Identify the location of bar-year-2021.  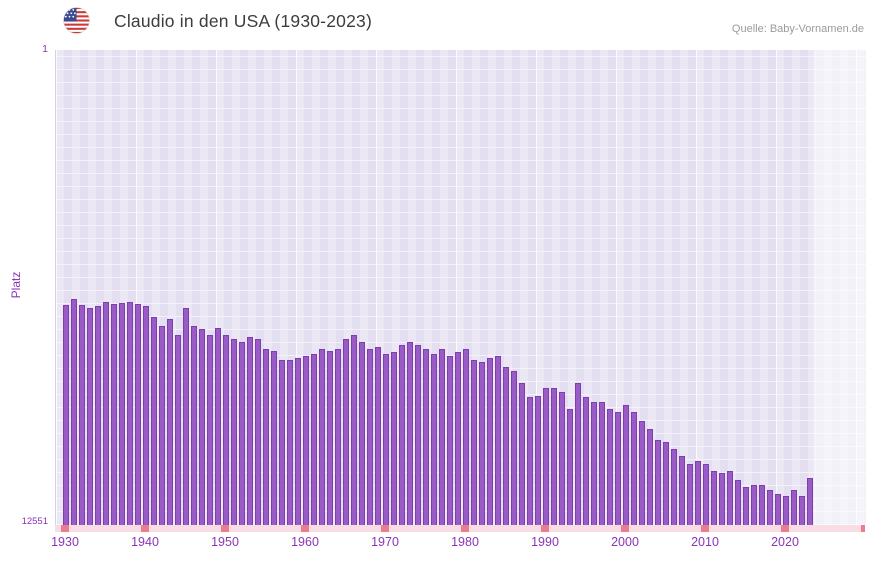
(794, 507).